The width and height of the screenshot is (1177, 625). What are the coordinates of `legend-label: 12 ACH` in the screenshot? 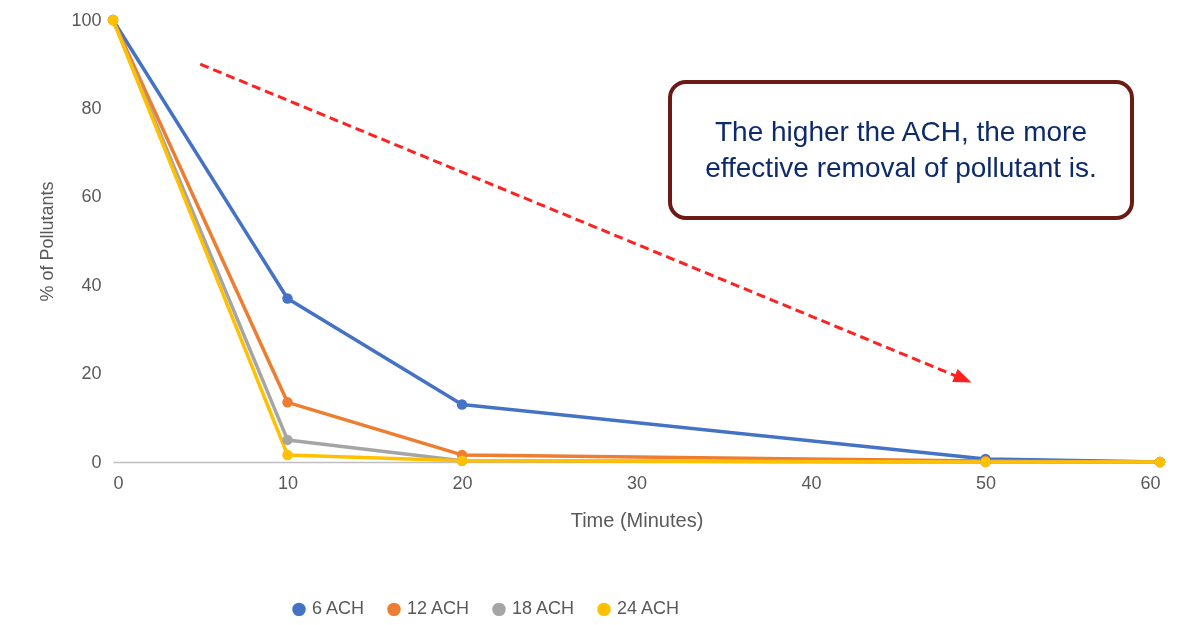 It's located at (438, 608).